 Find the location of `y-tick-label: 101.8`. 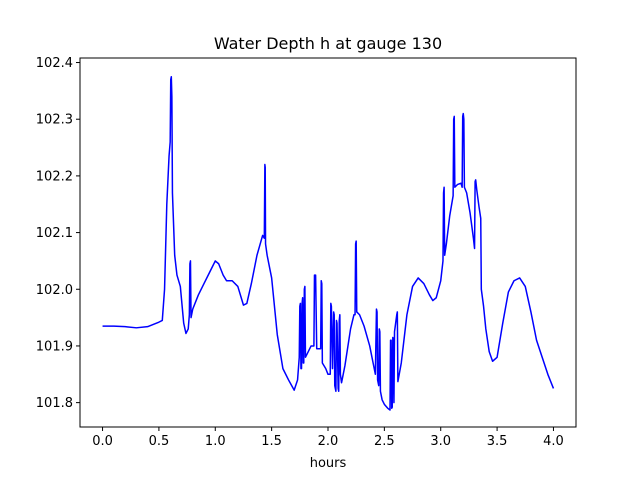

y-tick-label: 101.8 is located at coordinates (54, 403).